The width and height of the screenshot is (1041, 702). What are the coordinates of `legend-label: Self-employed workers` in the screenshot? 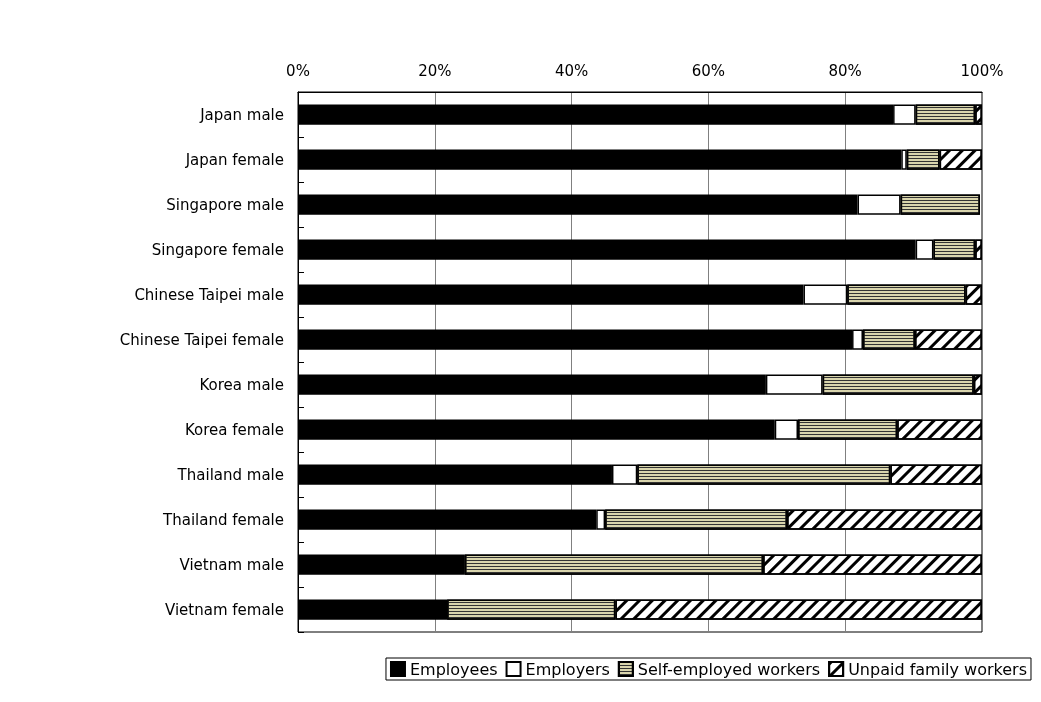 It's located at (729, 669).